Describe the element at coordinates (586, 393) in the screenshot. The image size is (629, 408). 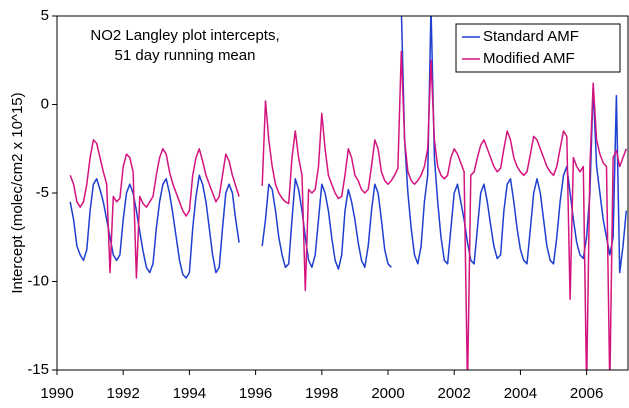
I see `x-tick-label: 2006` at that location.